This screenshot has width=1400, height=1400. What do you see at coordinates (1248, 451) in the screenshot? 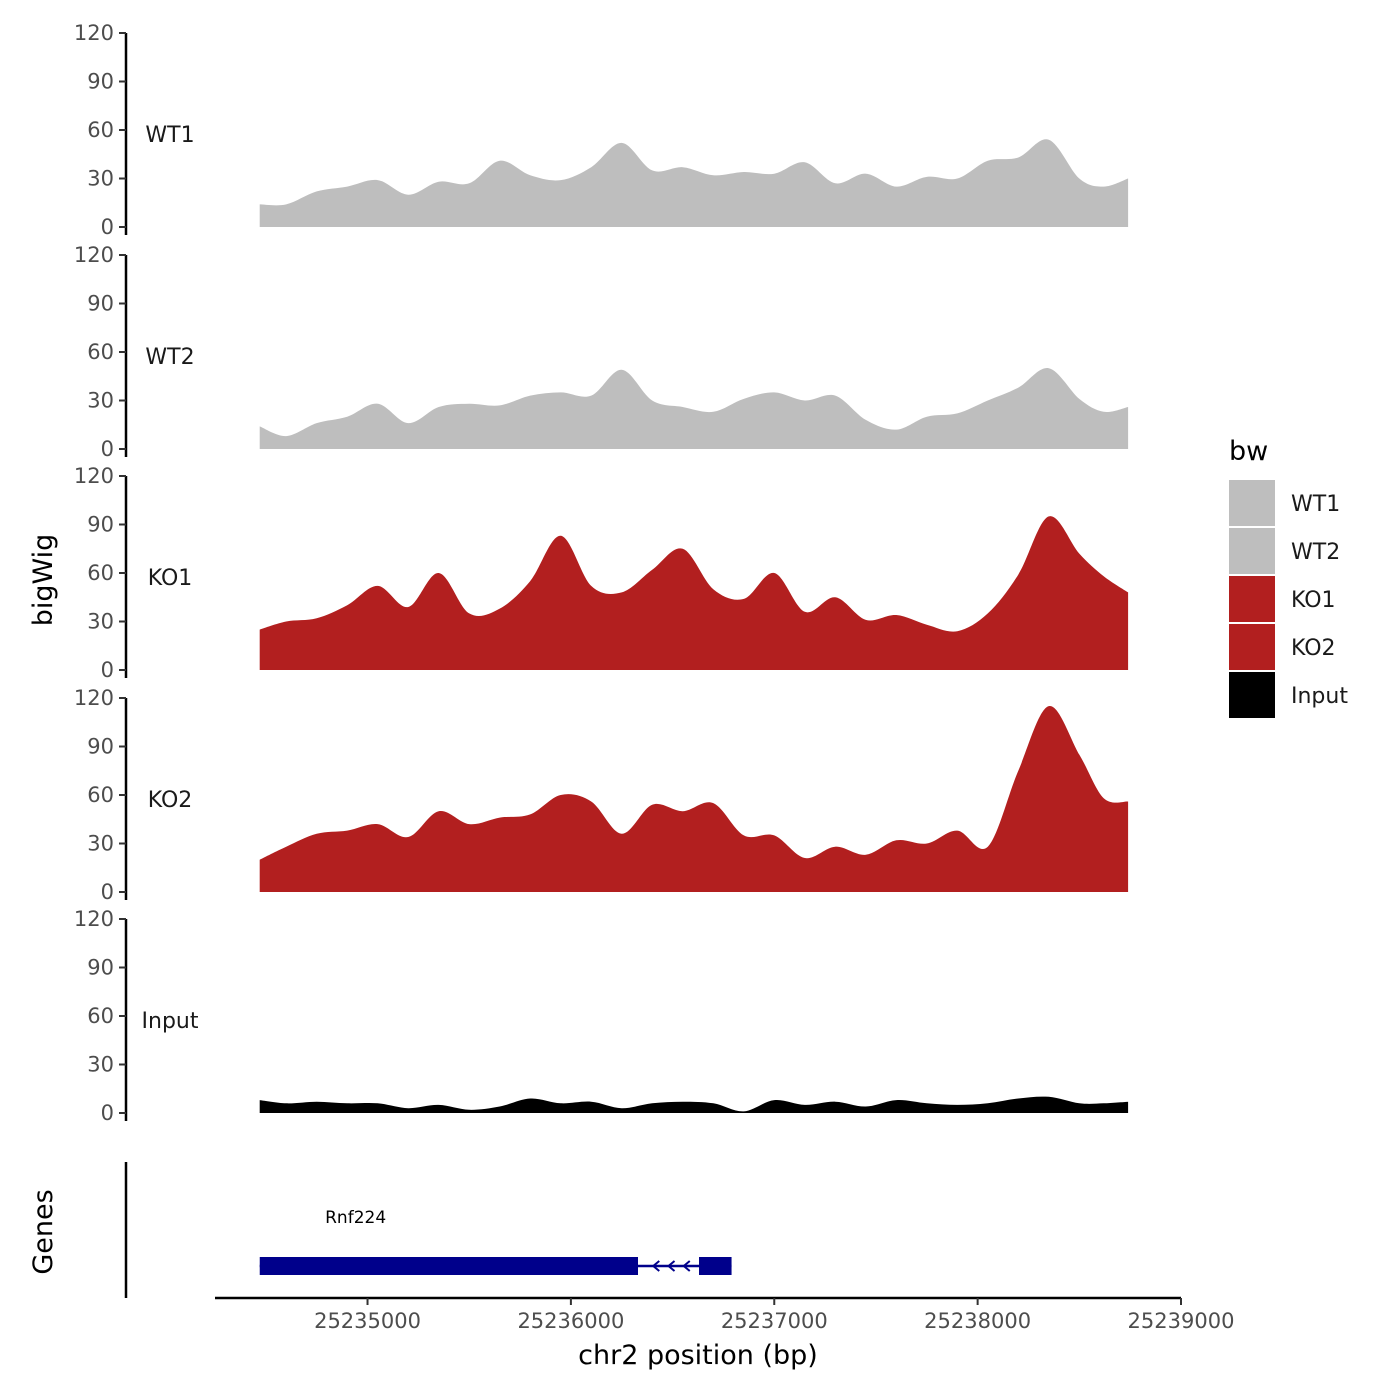
I see `legend-title: bw` at bounding box center [1248, 451].